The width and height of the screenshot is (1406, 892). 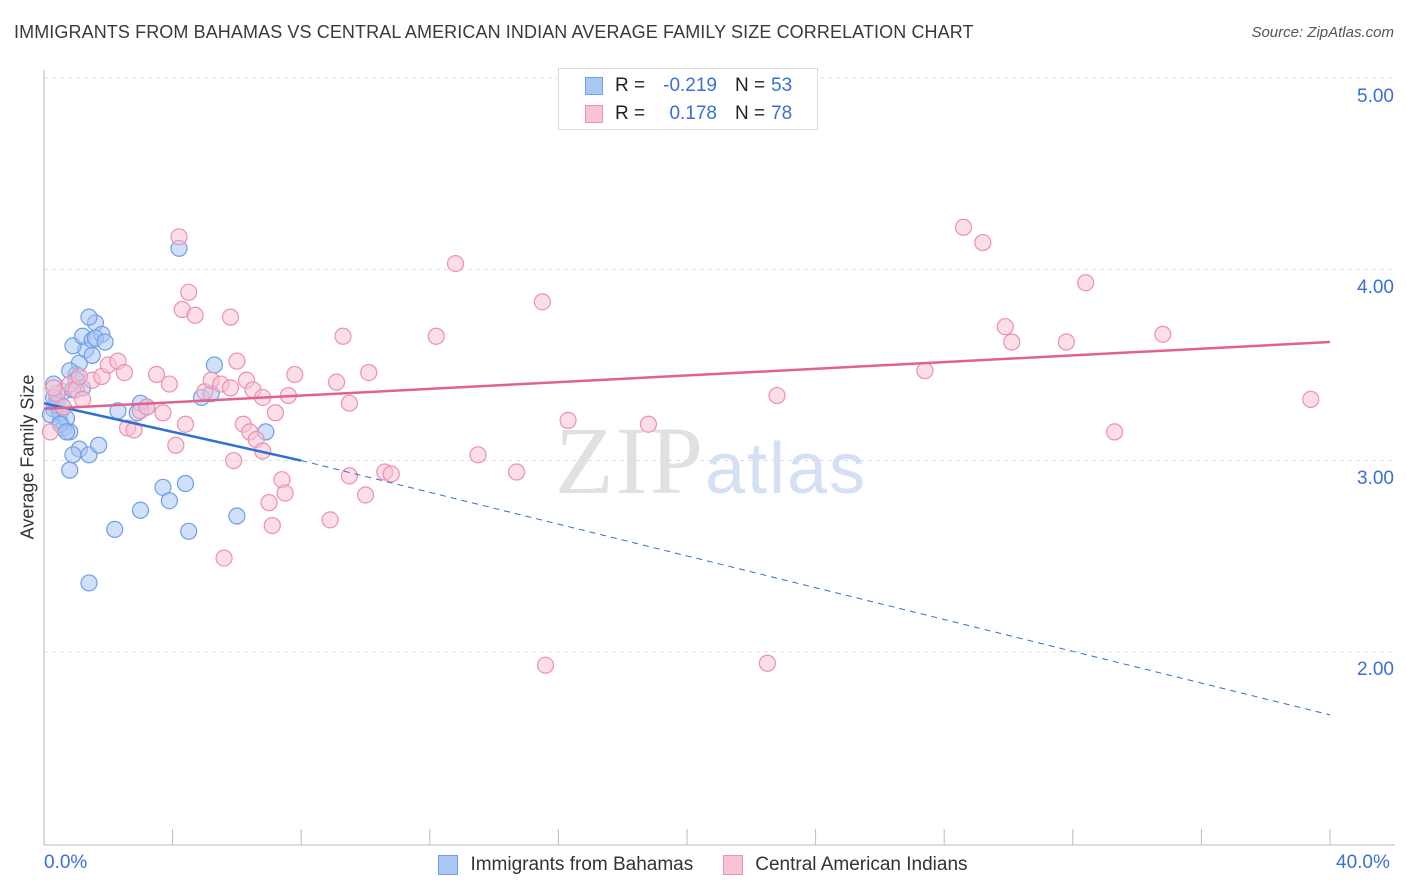 What do you see at coordinates (687, 375) in the screenshot?
I see `central-american-trend-line` at bounding box center [687, 375].